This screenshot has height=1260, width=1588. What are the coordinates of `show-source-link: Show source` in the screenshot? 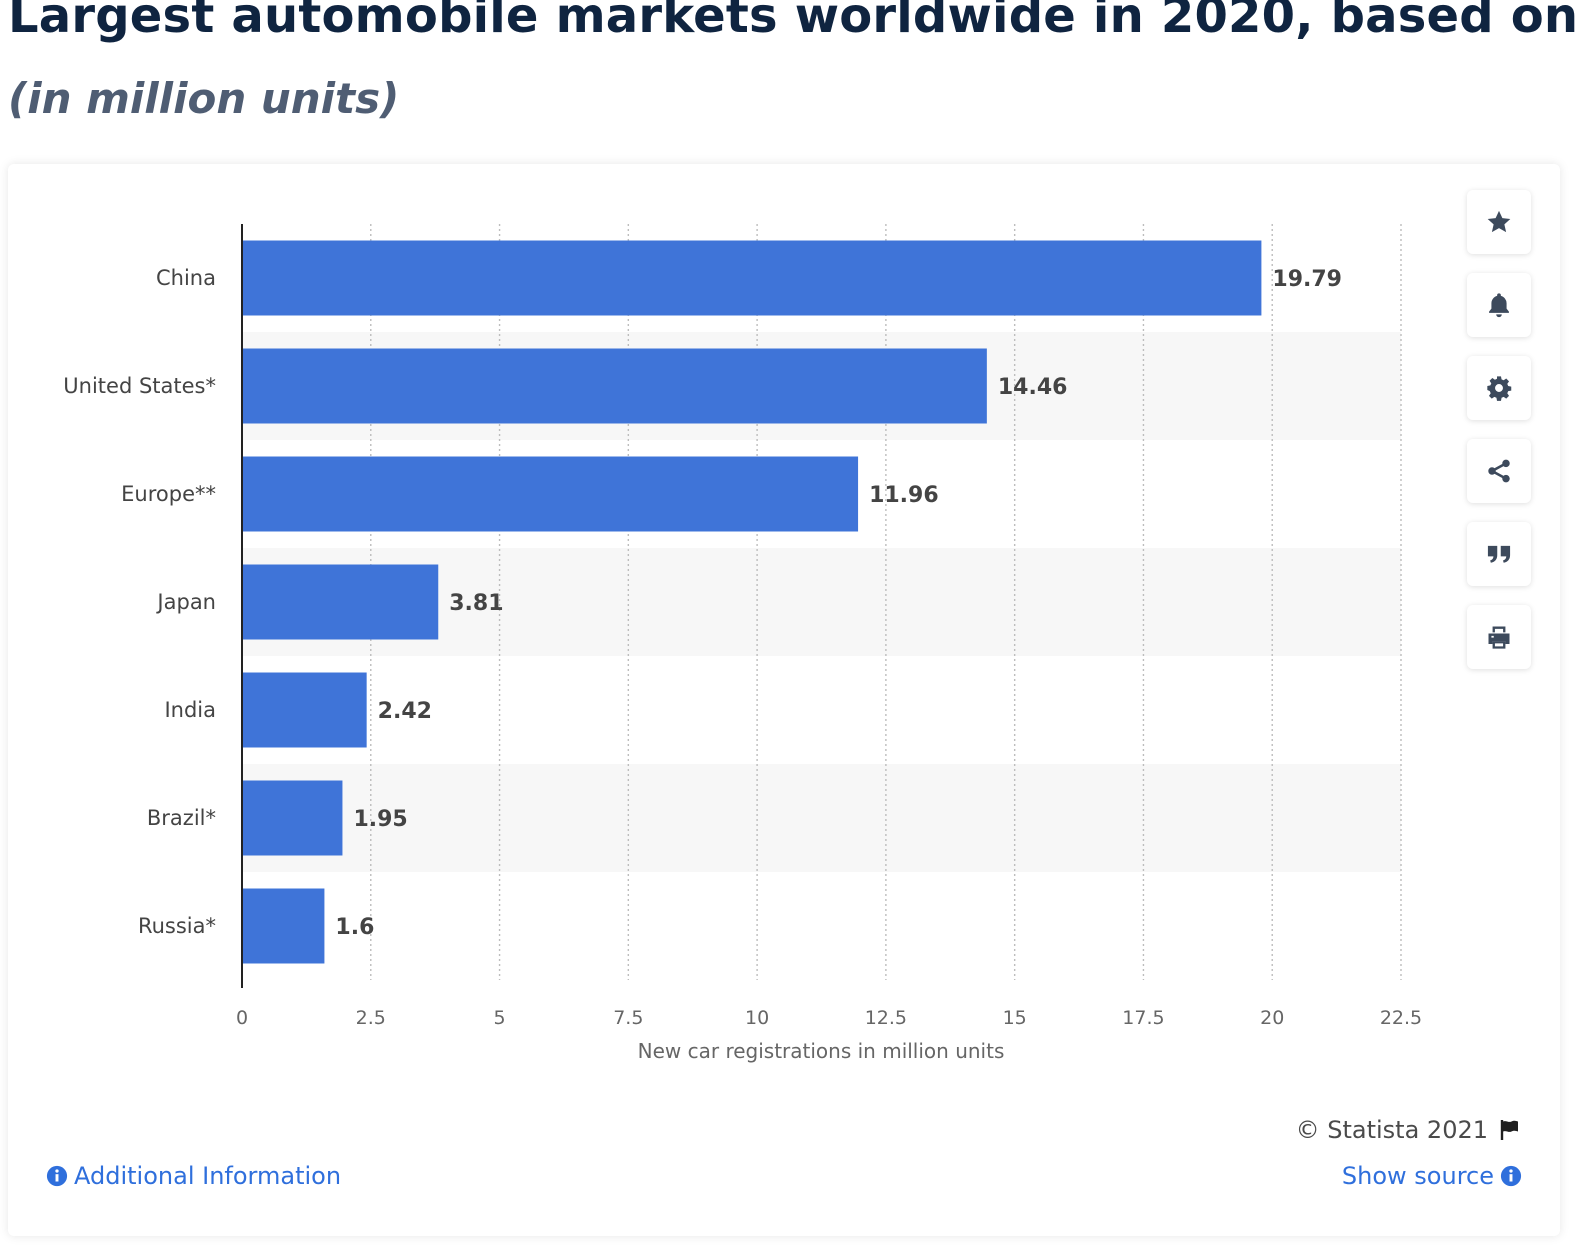 It's located at (1432, 1176).